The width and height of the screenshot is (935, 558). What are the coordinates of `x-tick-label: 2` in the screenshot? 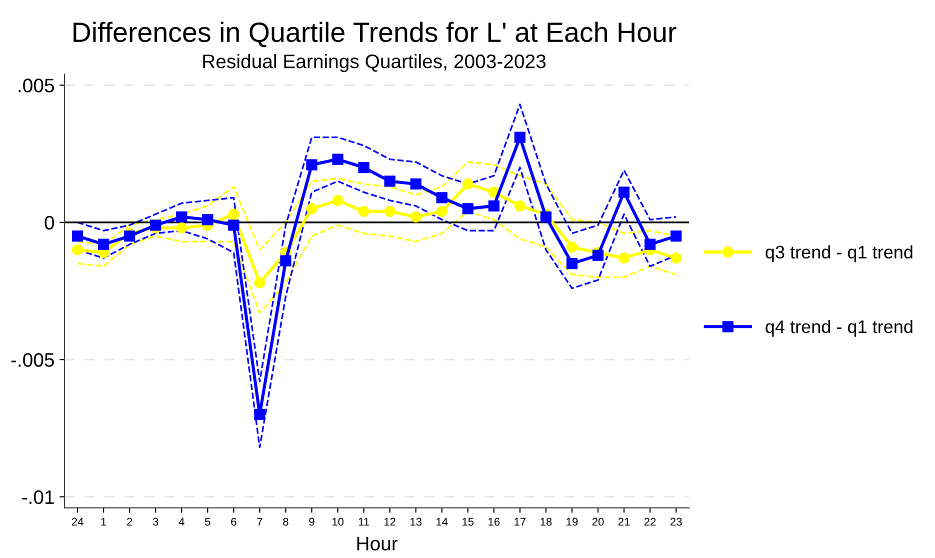 It's located at (129, 522).